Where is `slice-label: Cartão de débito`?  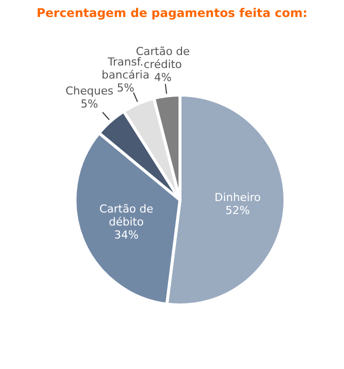
slice-label: Cartão de débito is located at coordinates (126, 215).